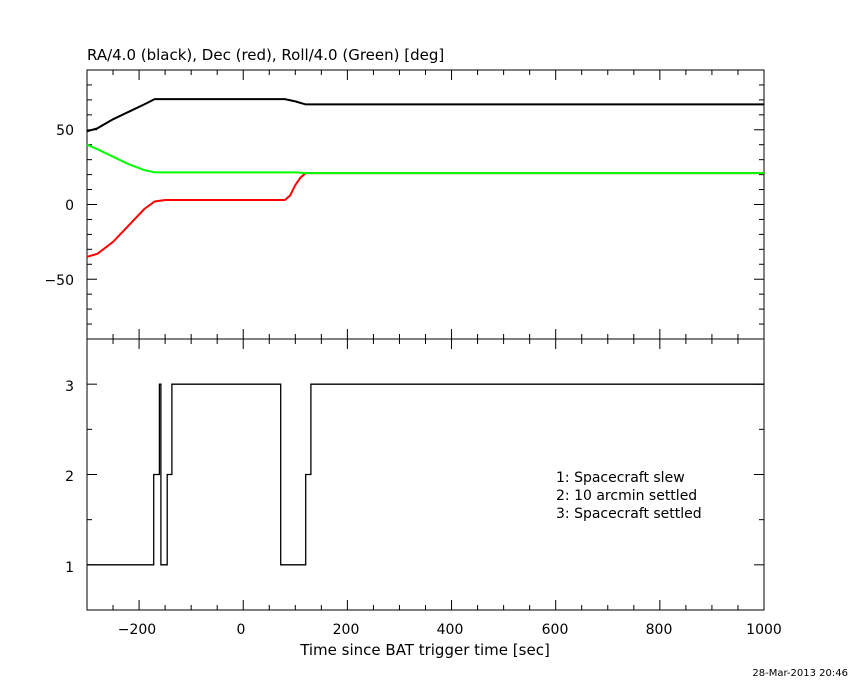 This screenshot has height=680, width=850. What do you see at coordinates (346, 630) in the screenshot?
I see `x-tick-label: 200` at bounding box center [346, 630].